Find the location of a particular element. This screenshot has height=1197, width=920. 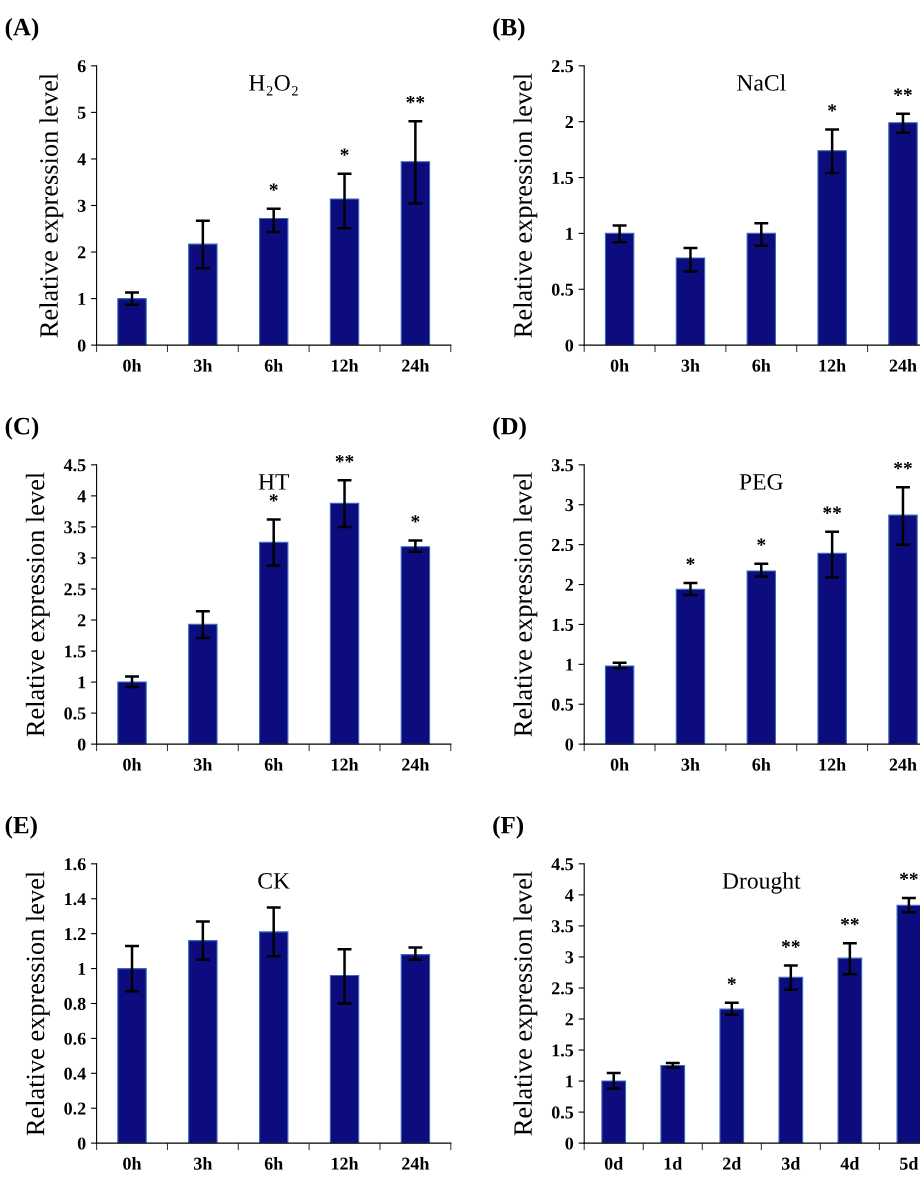

text: (E) is located at coordinates (21, 827).